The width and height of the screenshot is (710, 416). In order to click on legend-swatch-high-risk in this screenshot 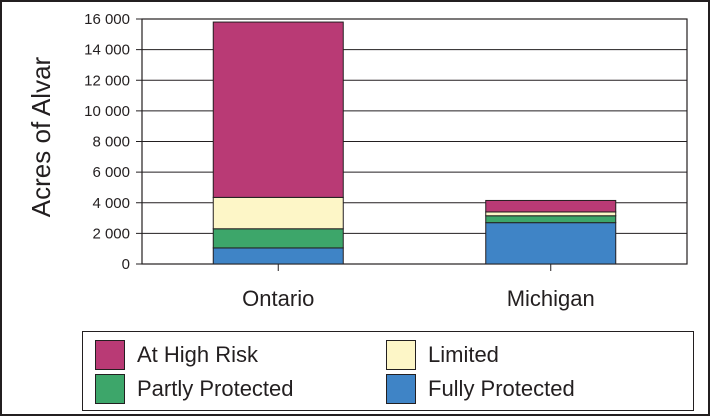, I will do `click(110, 355)`.